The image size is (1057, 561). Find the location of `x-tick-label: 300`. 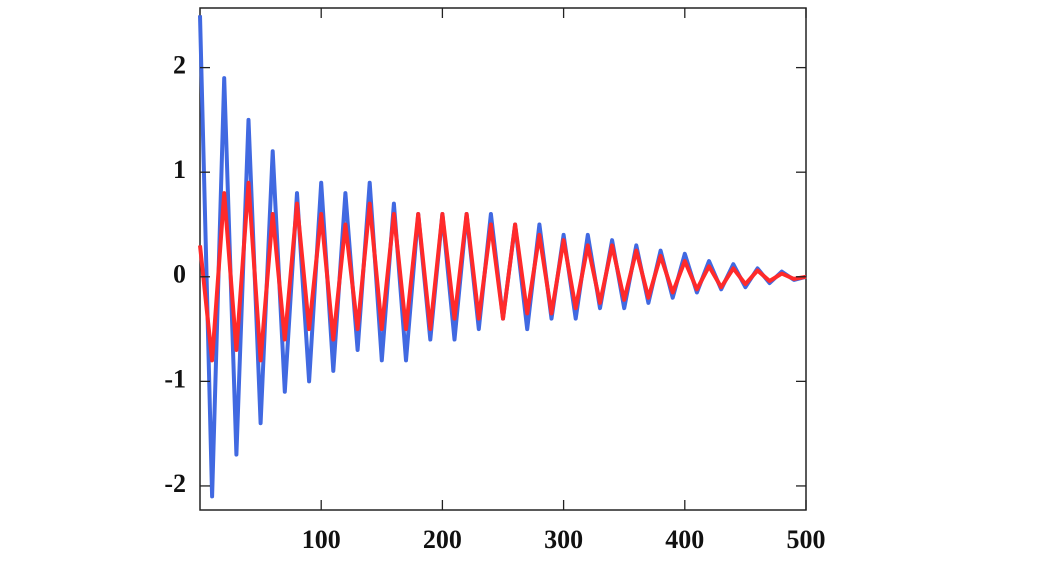

x-tick-label: 300 is located at coordinates (563, 539).